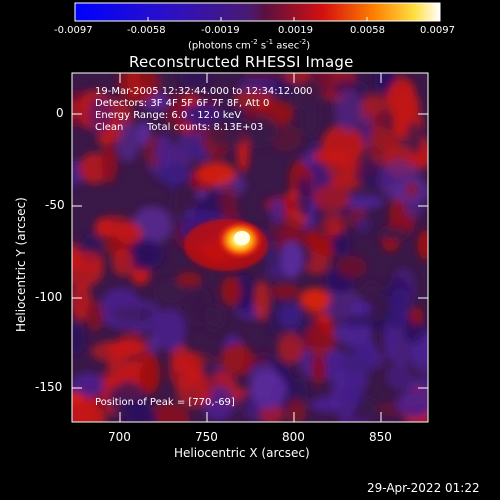  What do you see at coordinates (242, 453) in the screenshot?
I see `x-axis-label: Heliocentric X (arcsec)` at bounding box center [242, 453].